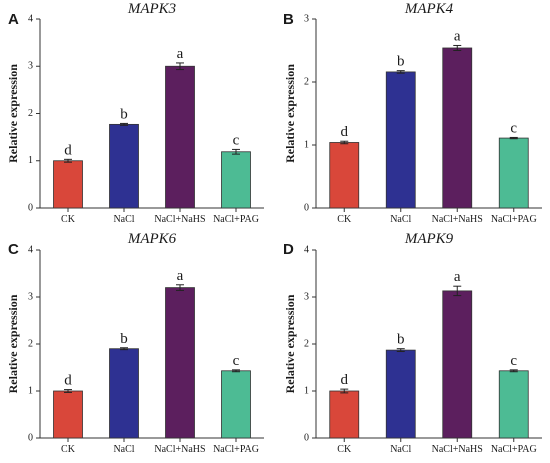 The image size is (550, 463). What do you see at coordinates (288, 249) in the screenshot?
I see `panel-letter: D` at bounding box center [288, 249].